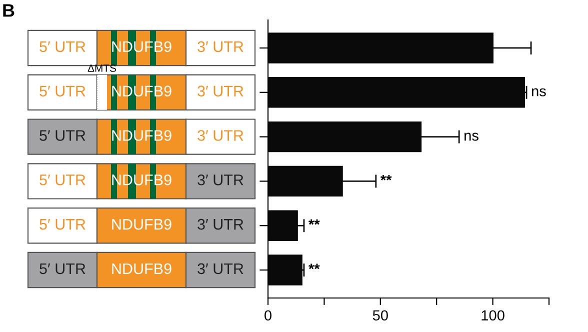 The width and height of the screenshot is (588, 332). Describe the element at coordinates (493, 315) in the screenshot. I see `x-tick-label: 100` at that location.